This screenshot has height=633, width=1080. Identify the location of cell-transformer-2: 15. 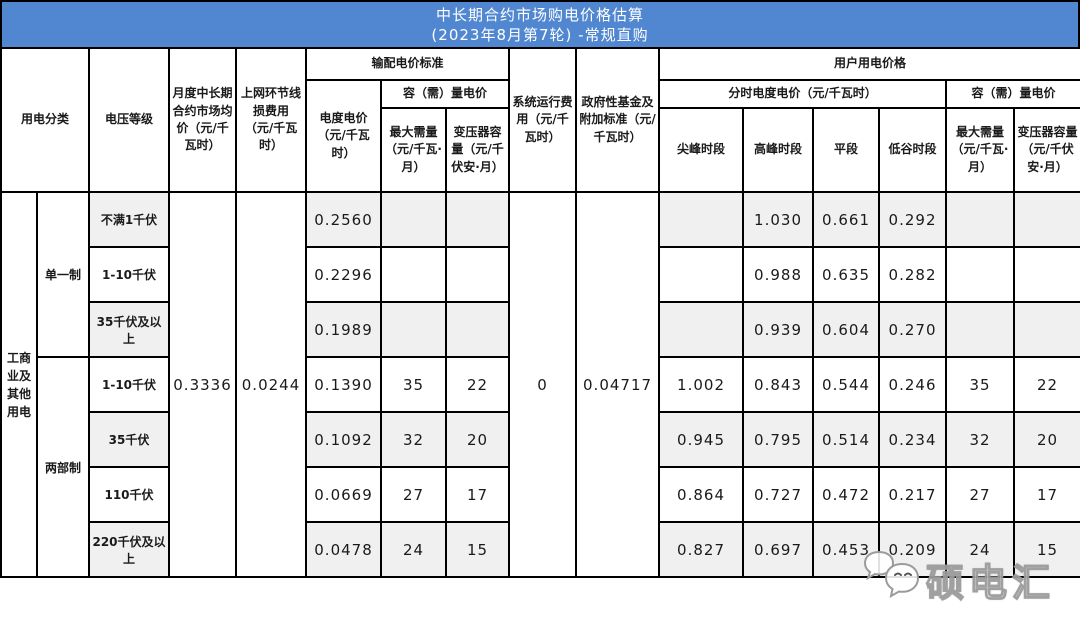
(1046, 549).